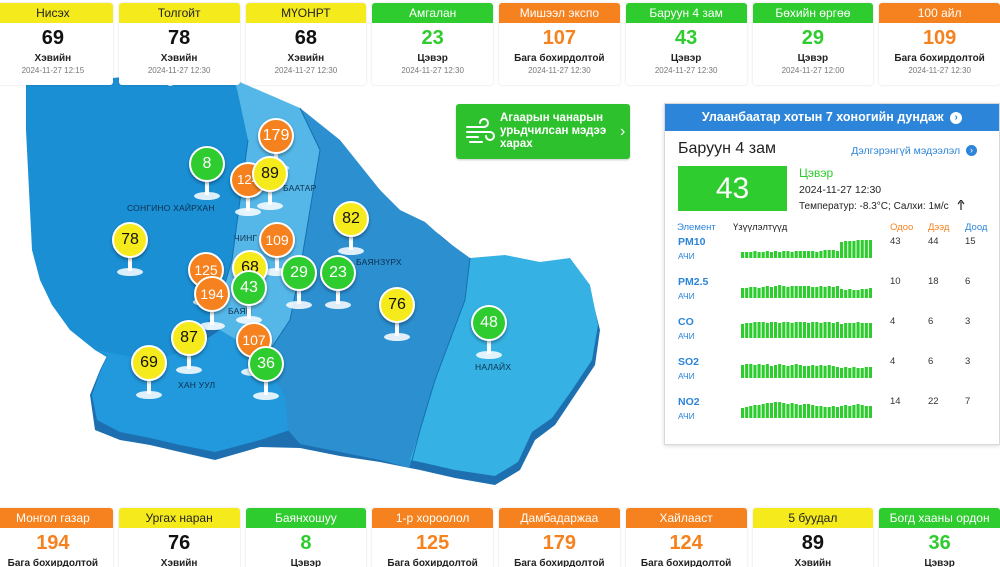 The width and height of the screenshot is (1000, 567). What do you see at coordinates (493, 367) in the screenshot?
I see `district-label-nalaikh: НАЛАЙХ` at bounding box center [493, 367].